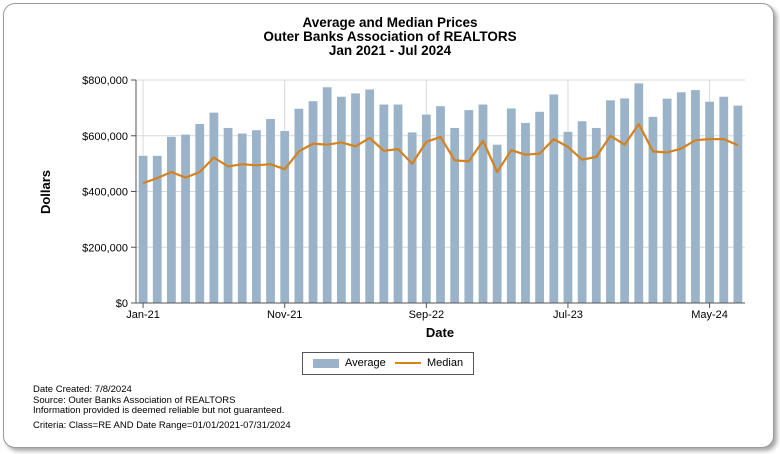 This screenshot has height=454, width=780. I want to click on legend-item-median: Median, so click(429, 363).